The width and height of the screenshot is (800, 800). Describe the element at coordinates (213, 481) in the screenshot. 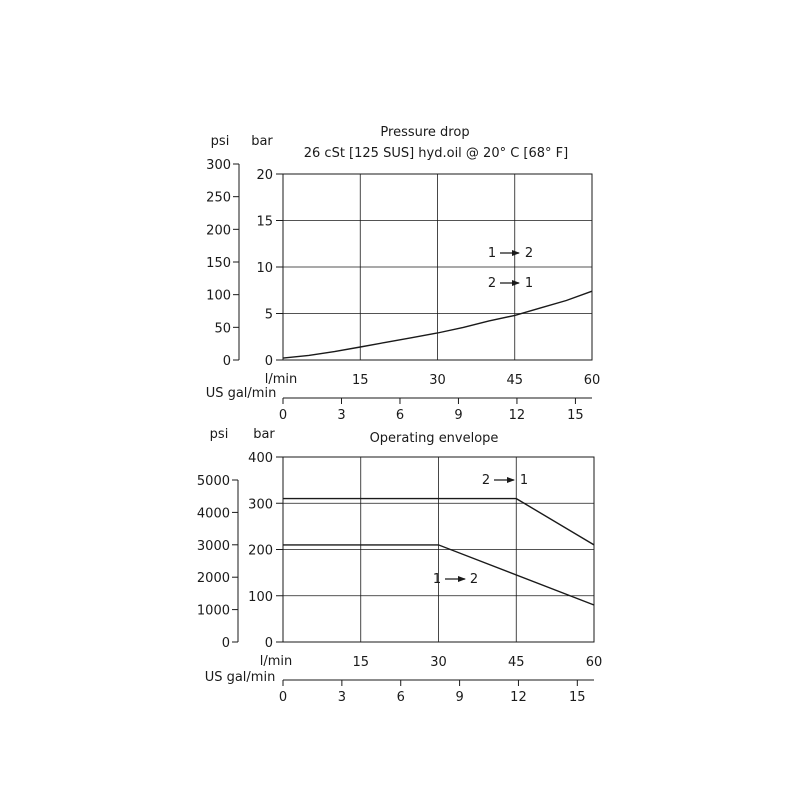

I see `psi-tick-label: 5000` at that location.